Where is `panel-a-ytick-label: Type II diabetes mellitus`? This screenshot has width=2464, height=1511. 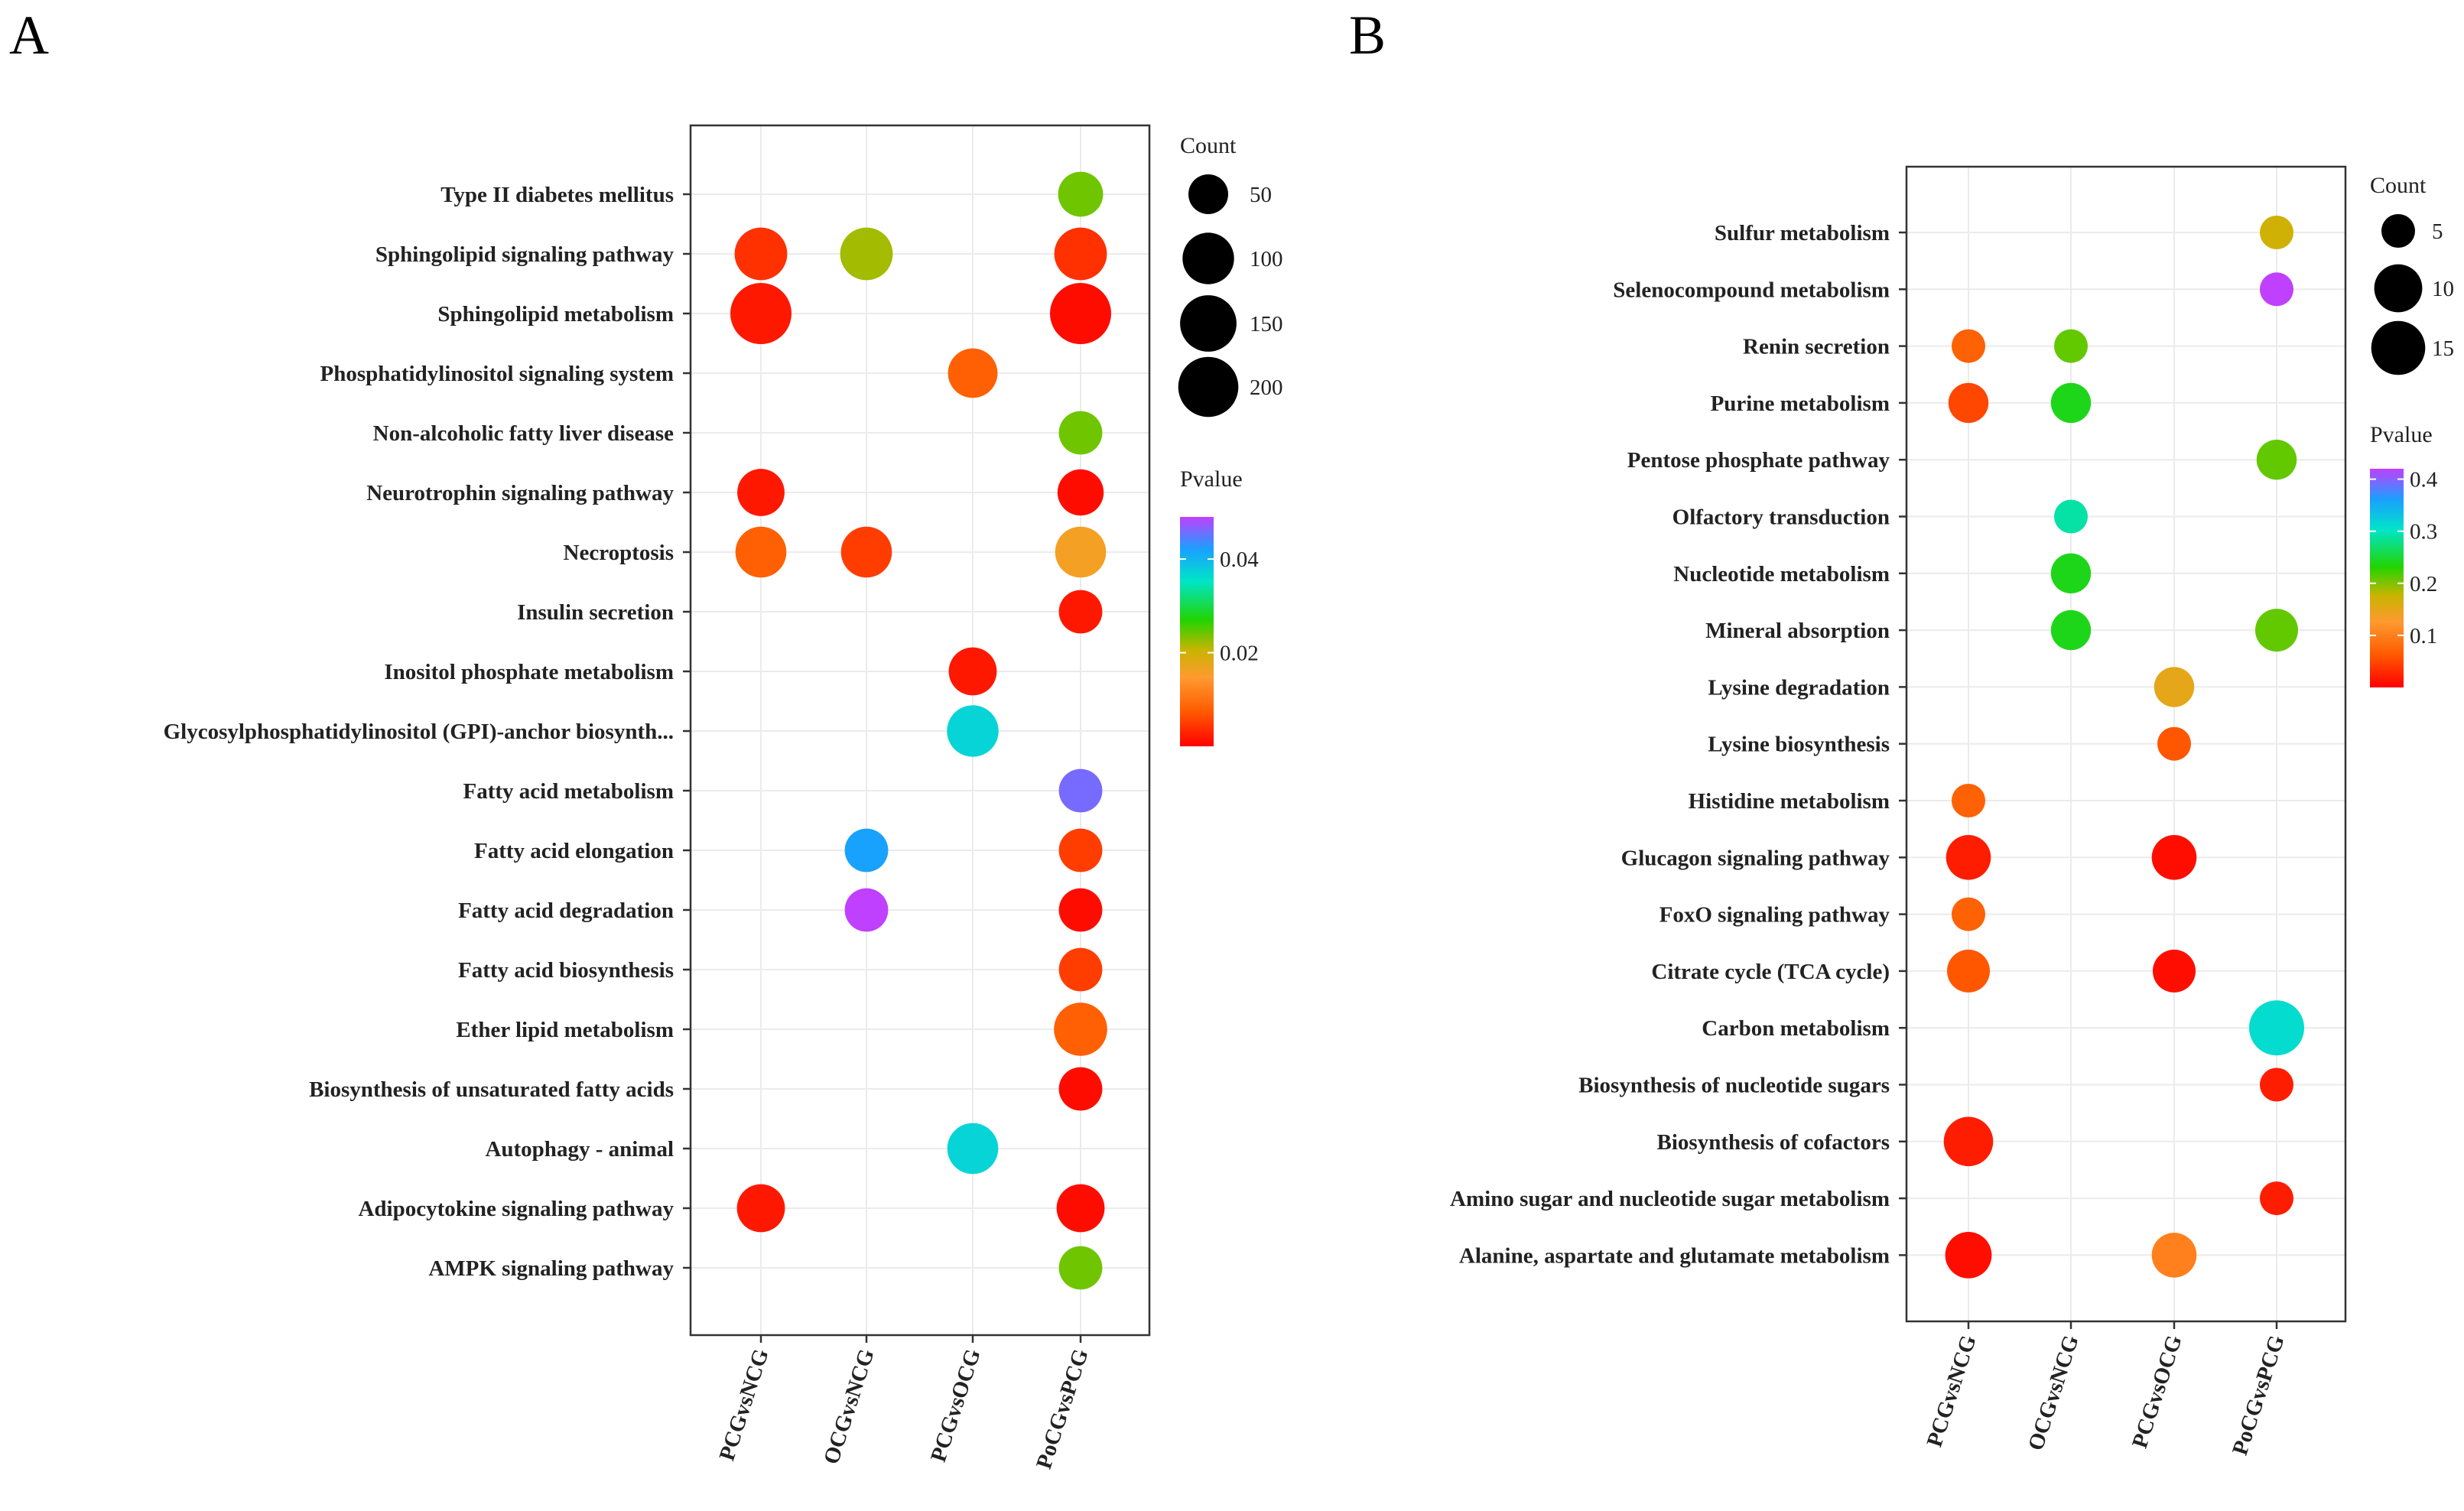 panel-a-ytick-label: Type II diabetes mellitus is located at coordinates (557, 195).